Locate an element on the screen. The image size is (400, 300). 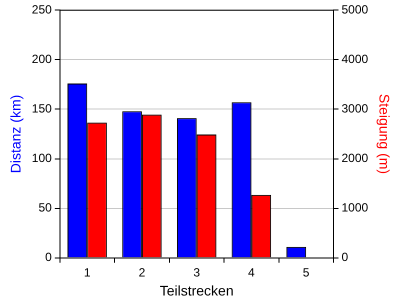
y2-tick-label: 1000 is located at coordinates (355, 207).